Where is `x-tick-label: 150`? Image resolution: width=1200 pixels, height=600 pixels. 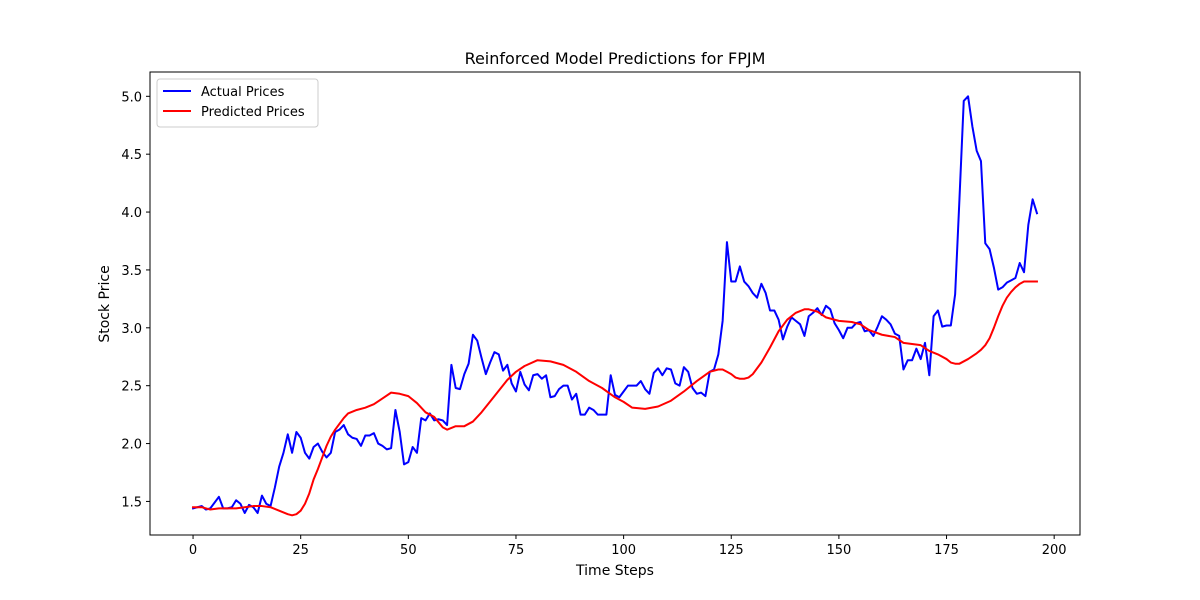 x-tick-label: 150 is located at coordinates (838, 550).